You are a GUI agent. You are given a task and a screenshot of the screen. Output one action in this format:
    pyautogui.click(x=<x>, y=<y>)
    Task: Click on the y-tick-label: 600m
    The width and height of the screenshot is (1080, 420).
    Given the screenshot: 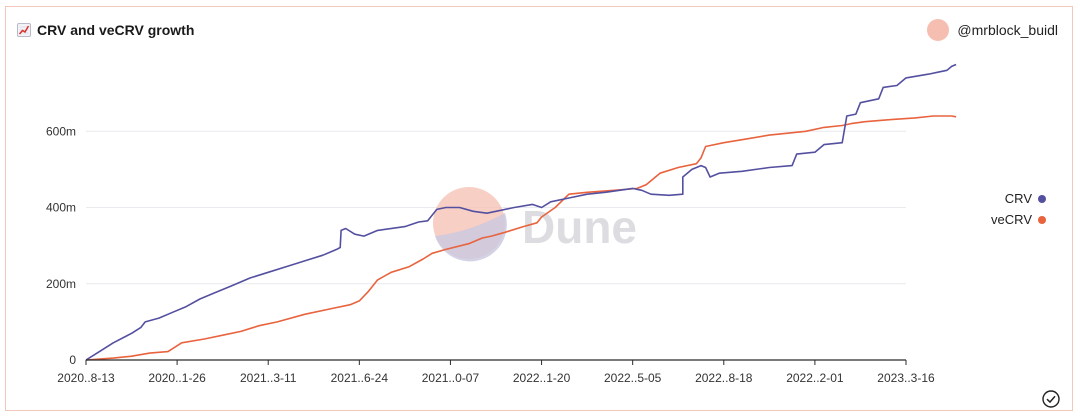 What is the action you would take?
    pyautogui.click(x=61, y=131)
    